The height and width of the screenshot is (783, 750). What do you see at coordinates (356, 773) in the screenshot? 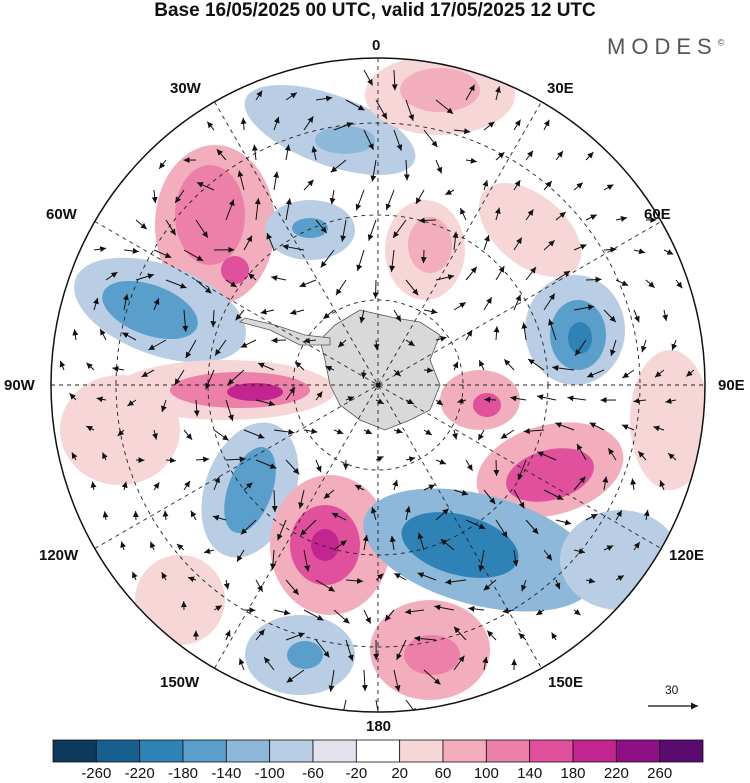
I see `colorbar-tick-label: -20` at bounding box center [356, 773].